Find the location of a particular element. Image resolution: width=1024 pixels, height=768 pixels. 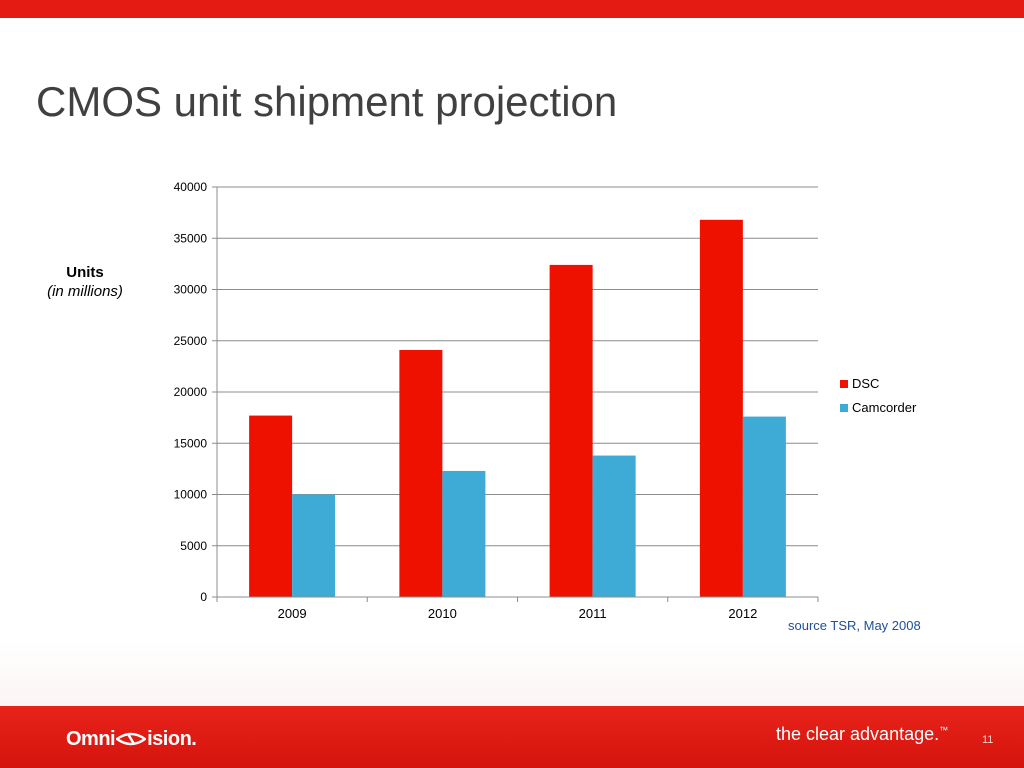

x-tick-label-2010: 2010 is located at coordinates (442, 613).